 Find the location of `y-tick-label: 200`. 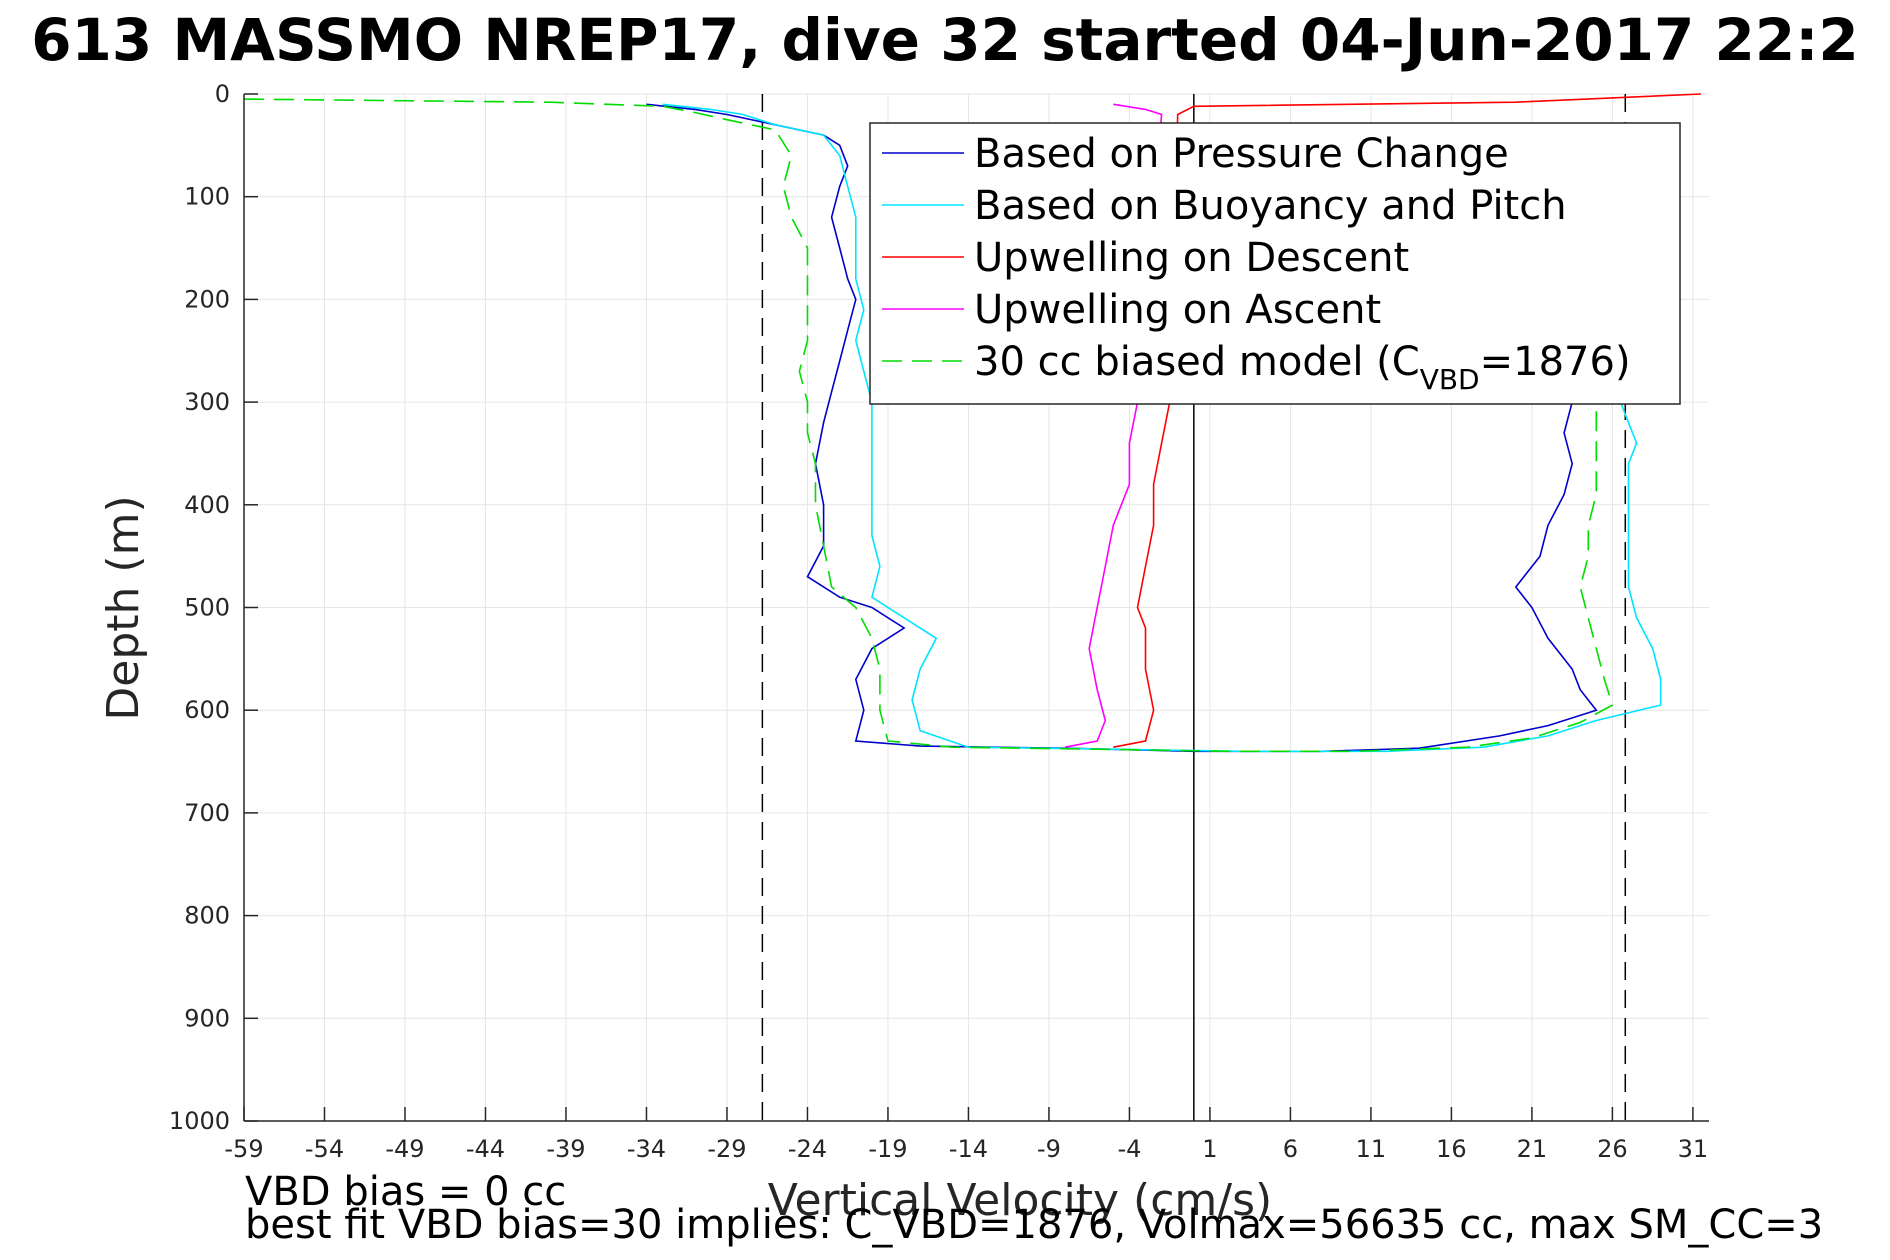

y-tick-label: 200 is located at coordinates (207, 299).